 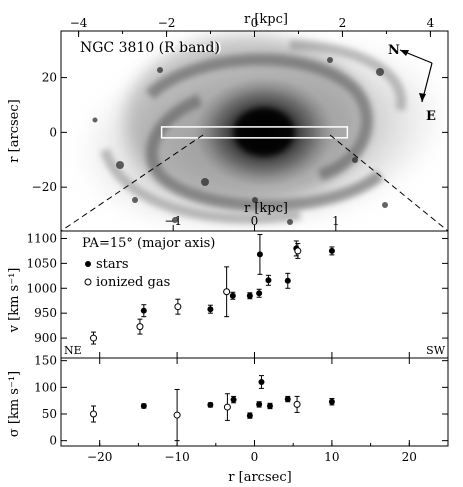 I want to click on legend-marker-stars, so click(x=88, y=264).